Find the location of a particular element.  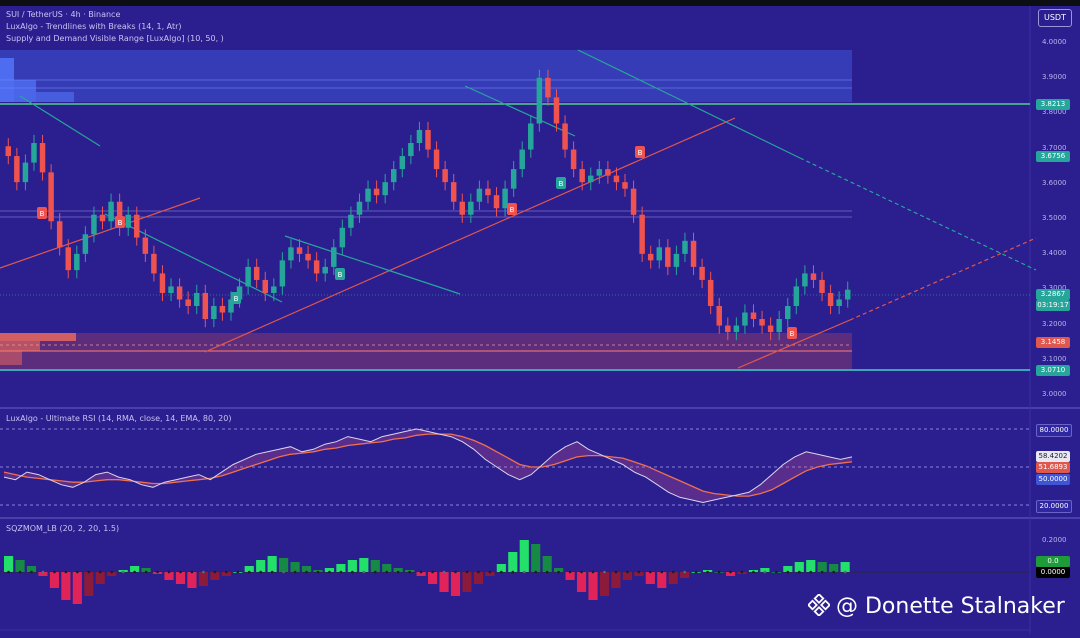

price-axis-tick: 4.0000 is located at coordinates (1054, 42).